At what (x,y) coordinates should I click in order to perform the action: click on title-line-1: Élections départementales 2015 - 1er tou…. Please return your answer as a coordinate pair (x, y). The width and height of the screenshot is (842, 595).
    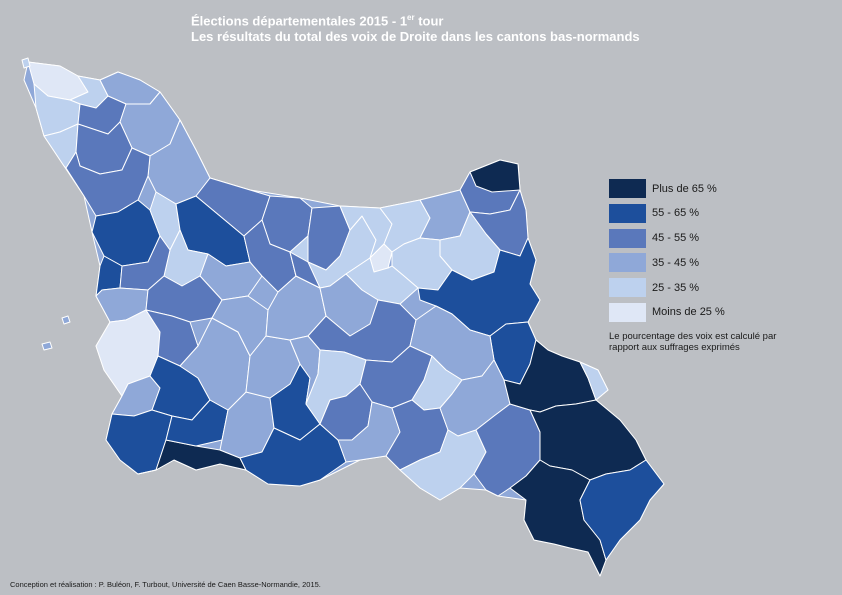
    Looking at the image, I should click on (317, 21).